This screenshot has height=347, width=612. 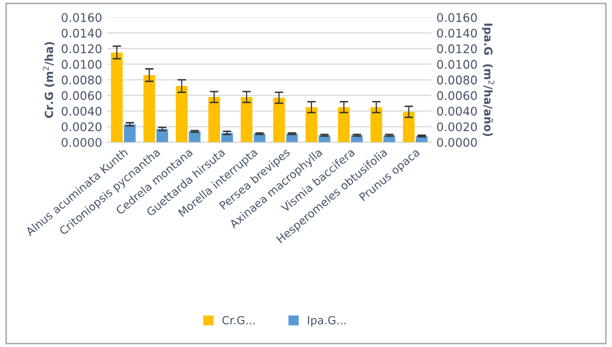 What do you see at coordinates (48, 80) in the screenshot?
I see `y-axis-title: Cr.G (m$^{2}$/ha)` at bounding box center [48, 80].